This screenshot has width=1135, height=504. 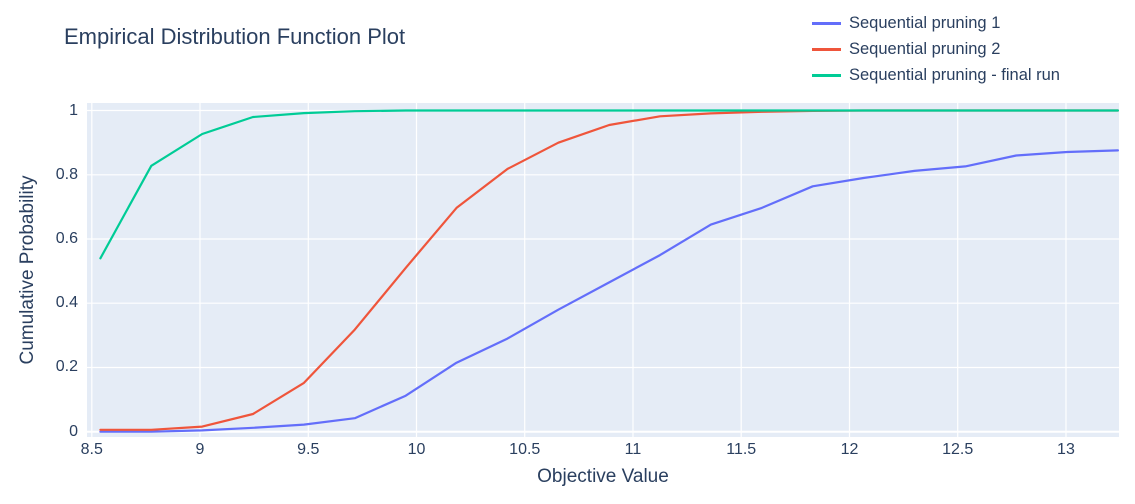 I want to click on legend-item-2: Sequential pruning 2, so click(x=936, y=49).